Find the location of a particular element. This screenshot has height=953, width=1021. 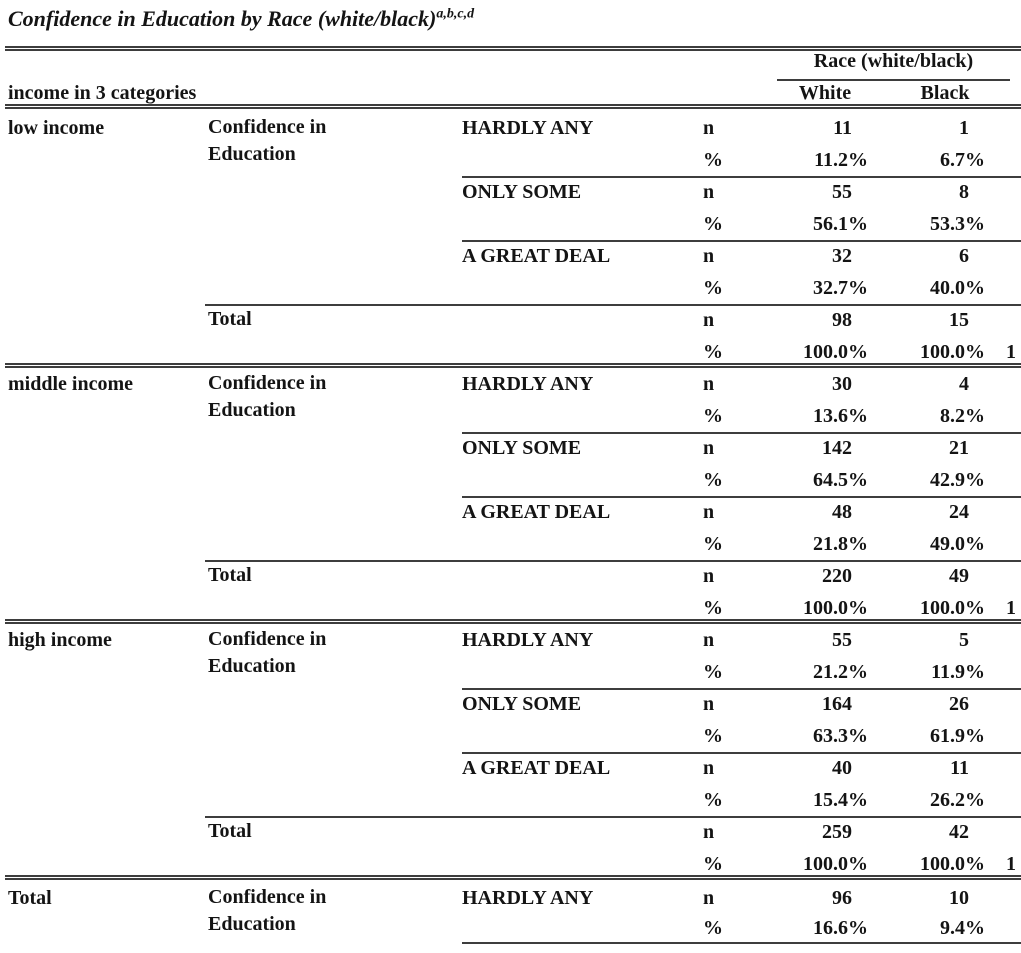

percent-black: 53.3% is located at coordinates (957, 224).